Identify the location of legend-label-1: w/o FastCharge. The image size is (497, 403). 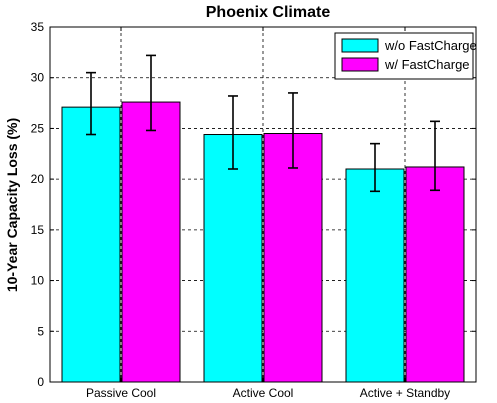
(430, 45).